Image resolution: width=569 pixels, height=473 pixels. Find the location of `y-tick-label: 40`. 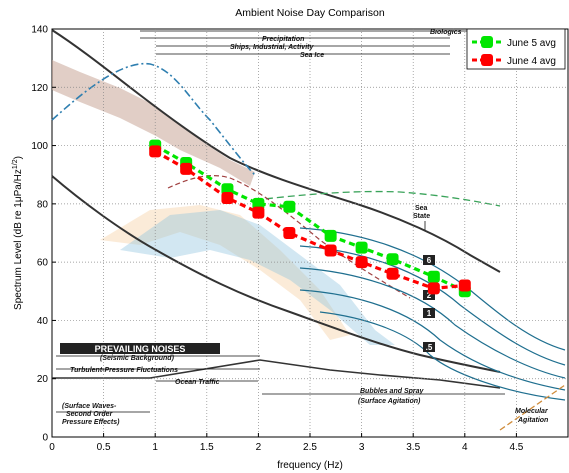

y-tick-label: 40 is located at coordinates (43, 321).